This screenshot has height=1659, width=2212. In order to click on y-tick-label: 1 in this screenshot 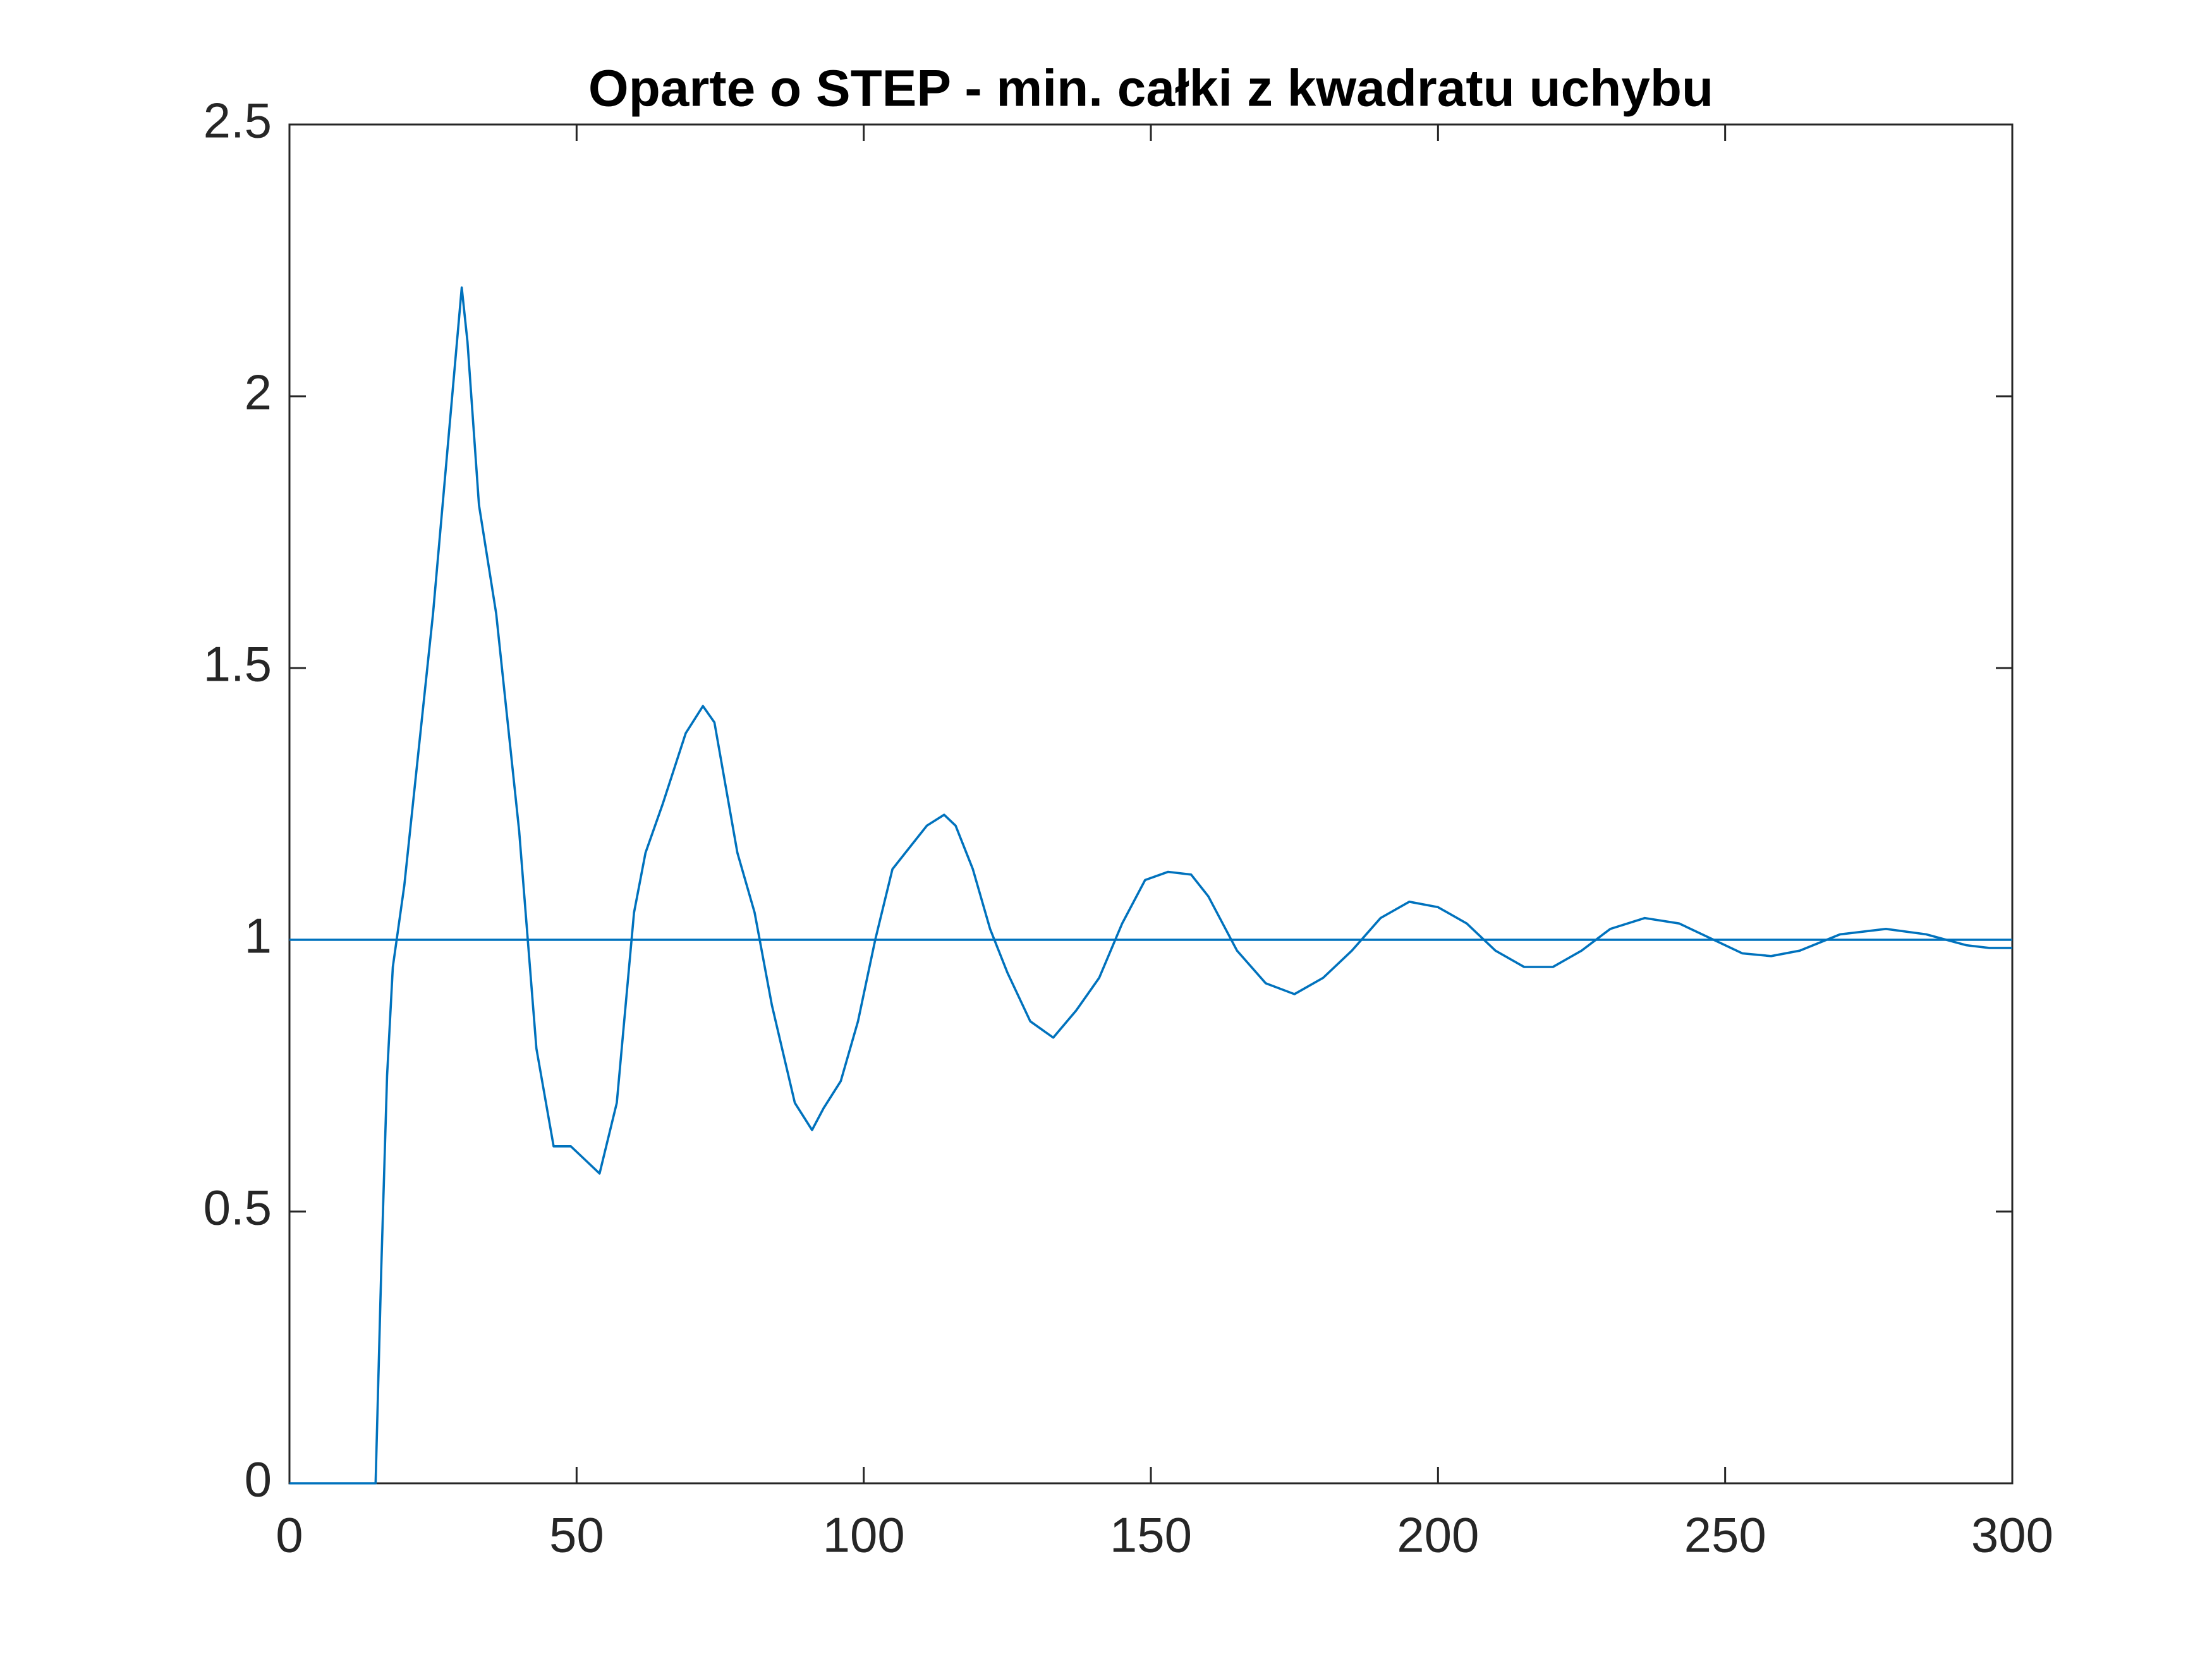, I will do `click(258, 936)`.